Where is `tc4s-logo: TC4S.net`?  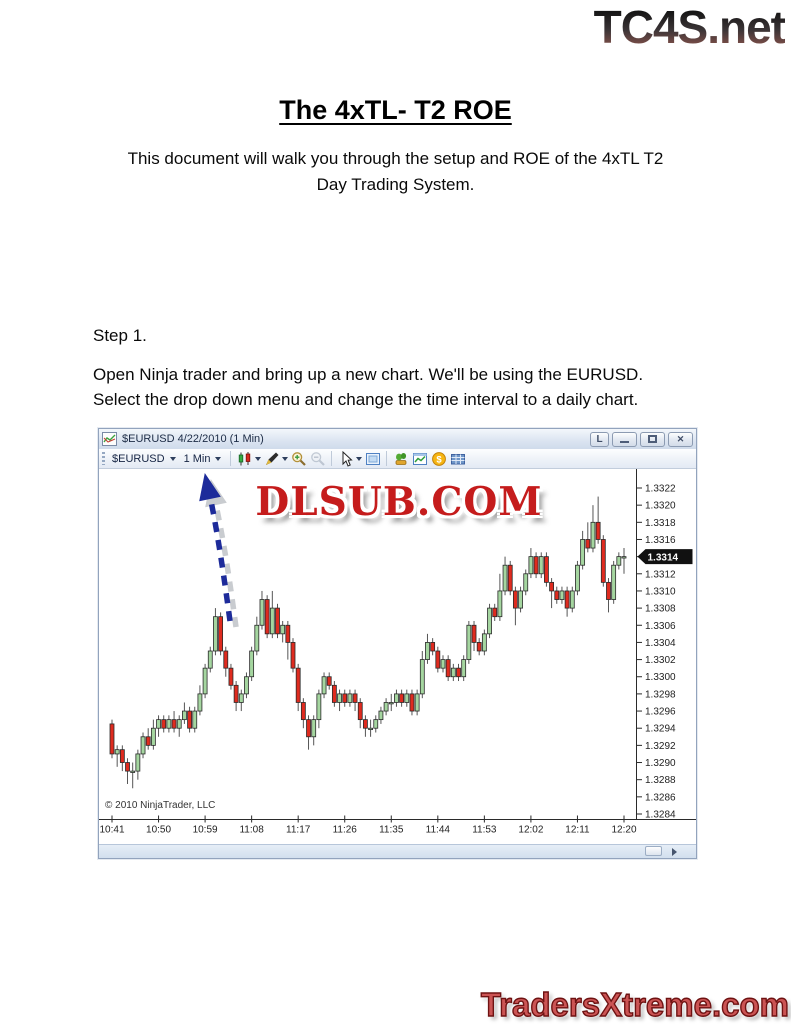 tc4s-logo: TC4S.net is located at coordinates (689, 27).